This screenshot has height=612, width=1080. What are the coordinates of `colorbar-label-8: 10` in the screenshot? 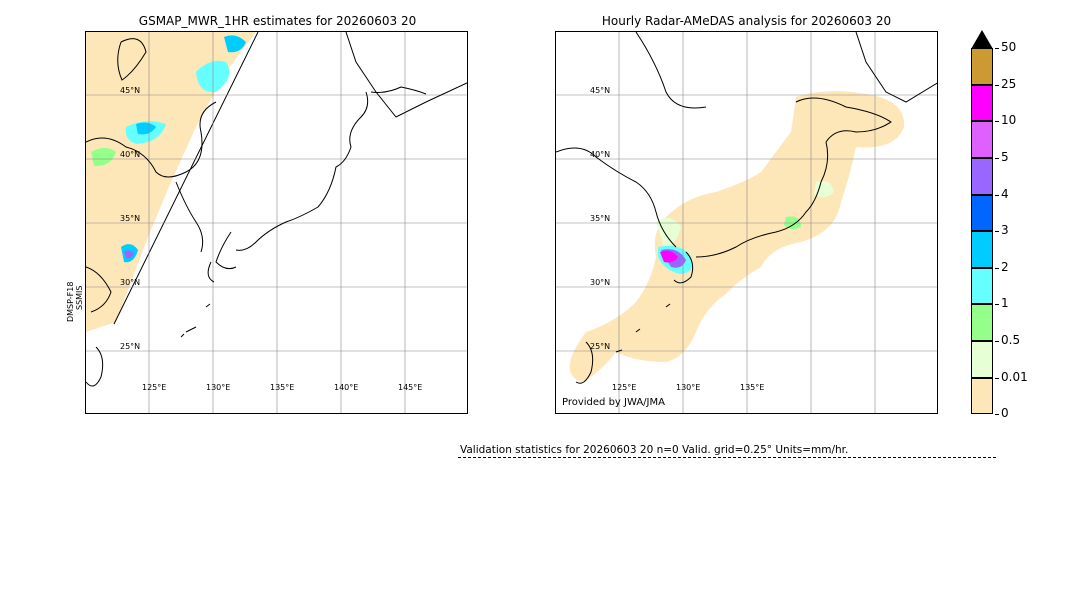 It's located at (1009, 120).